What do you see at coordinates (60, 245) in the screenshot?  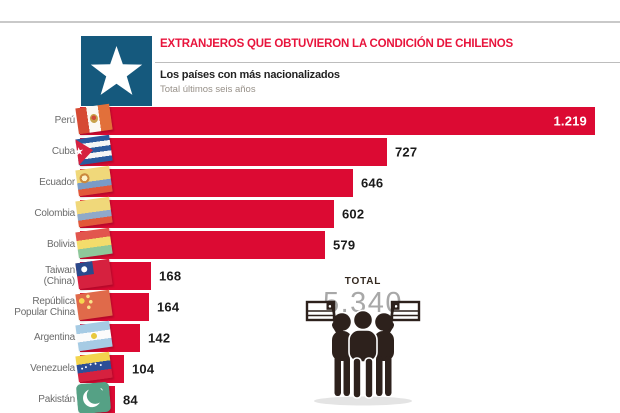 I see `country-label: Bolivia` at bounding box center [60, 245].